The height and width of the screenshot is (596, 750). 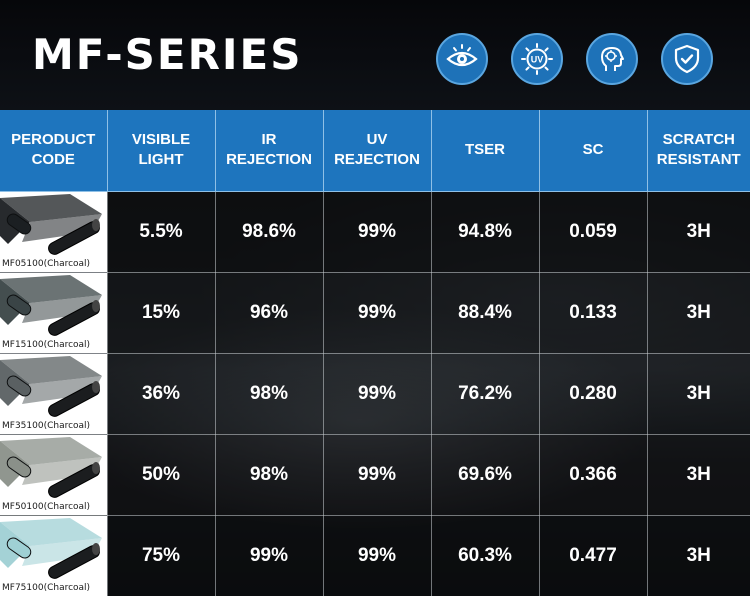 What do you see at coordinates (269, 555) in the screenshot?
I see `ir-rejection-value: 99%` at bounding box center [269, 555].